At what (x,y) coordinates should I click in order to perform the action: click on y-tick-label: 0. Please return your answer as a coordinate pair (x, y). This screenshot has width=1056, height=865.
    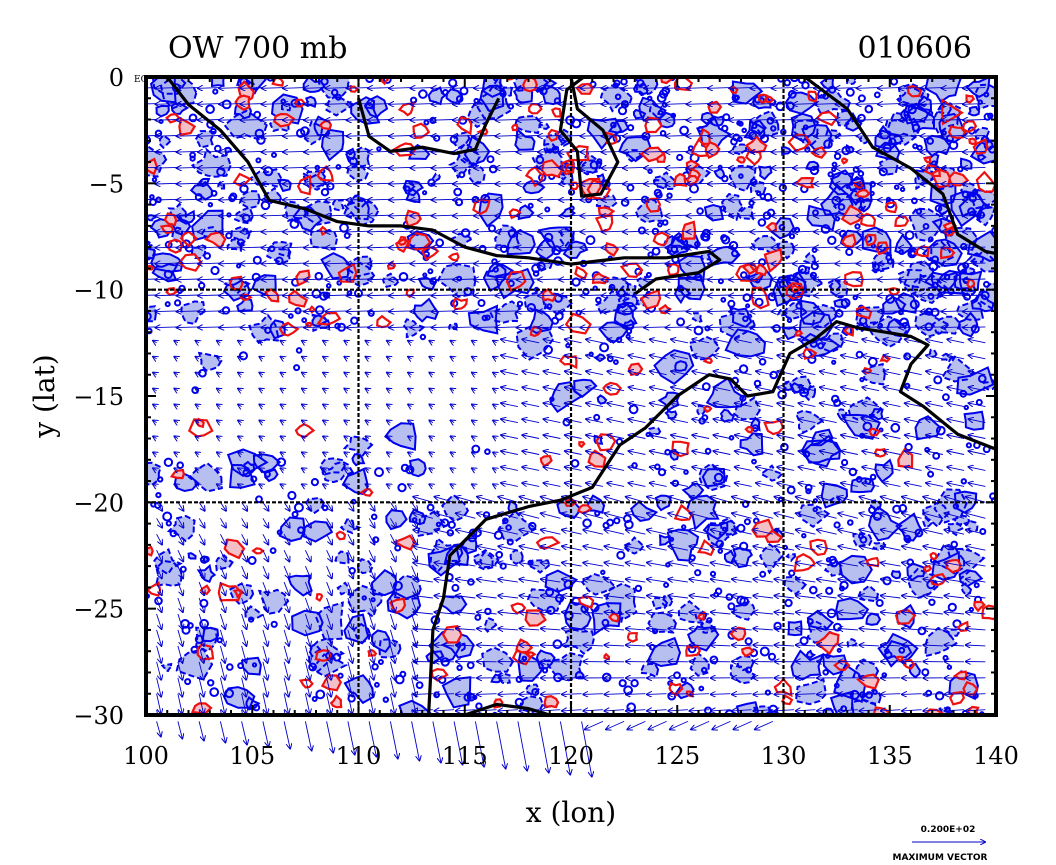
    Looking at the image, I should click on (116, 78).